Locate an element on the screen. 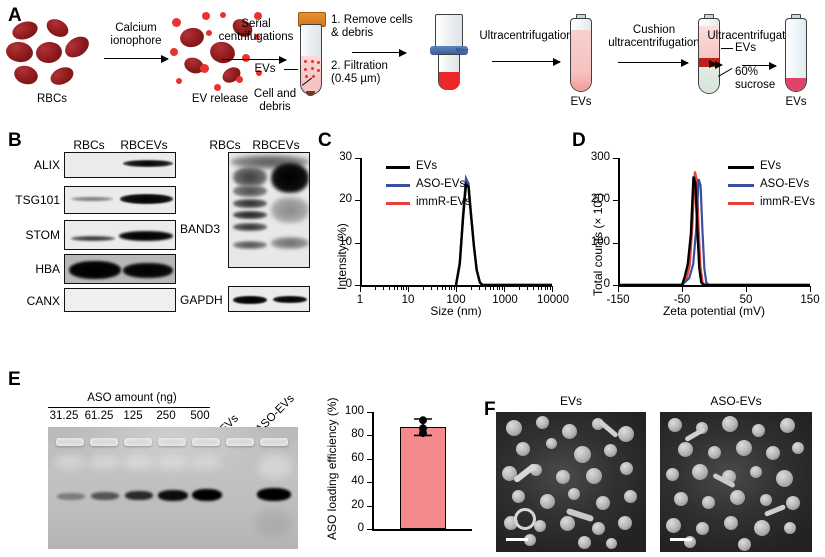  panel-e-x-axis is located at coordinates (422, 530).